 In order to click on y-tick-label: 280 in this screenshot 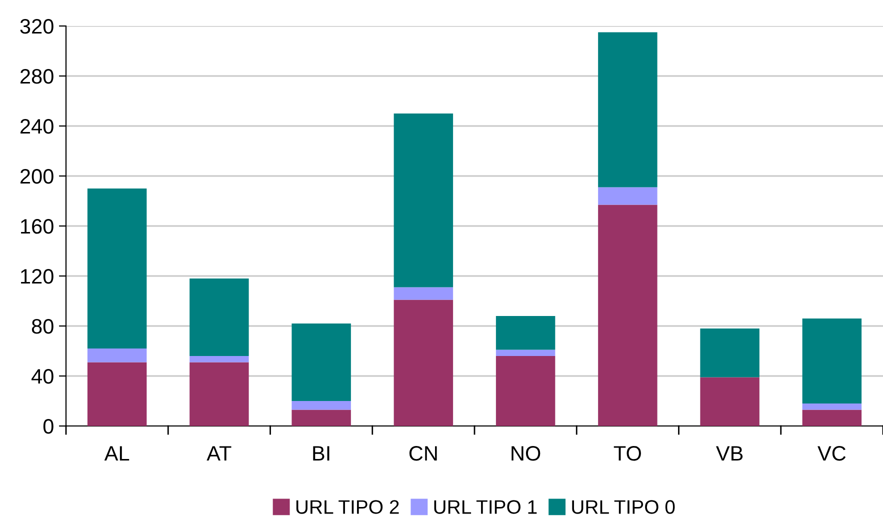, I will do `click(37, 76)`.